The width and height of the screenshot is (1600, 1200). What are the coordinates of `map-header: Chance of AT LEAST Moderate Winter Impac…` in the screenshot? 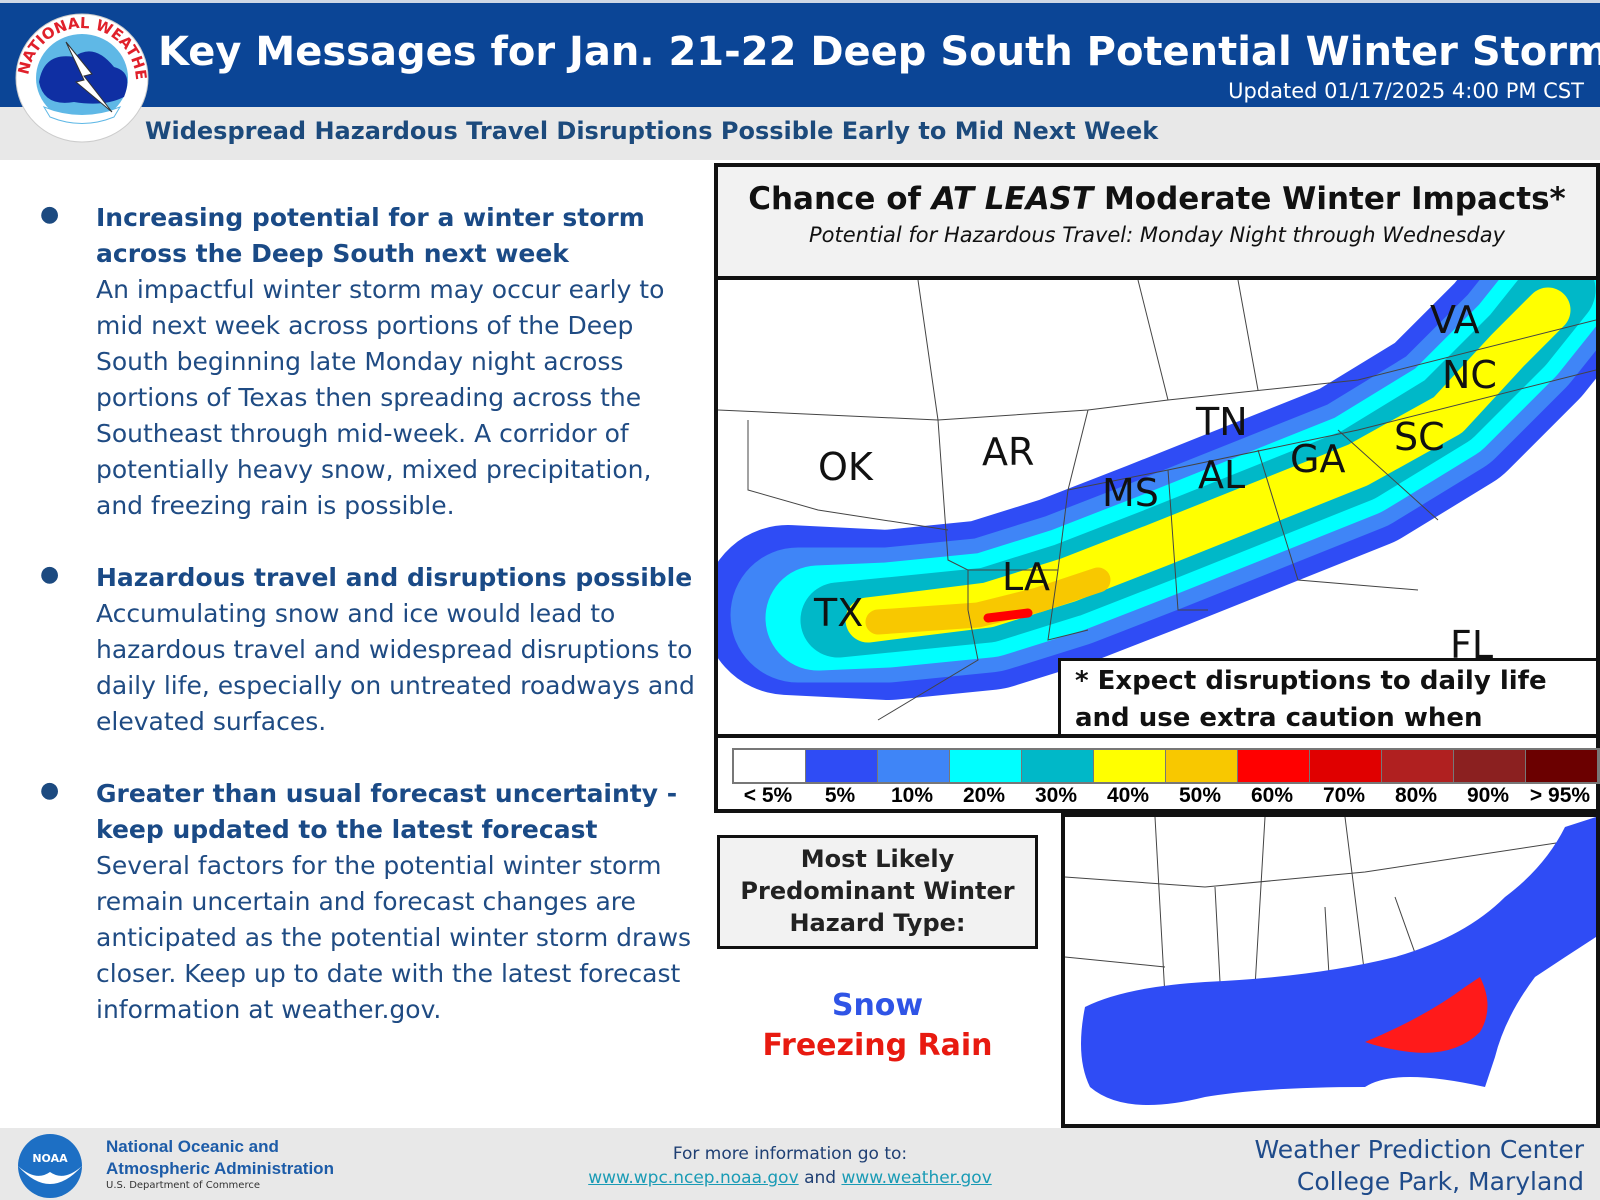 It's located at (1157, 223).